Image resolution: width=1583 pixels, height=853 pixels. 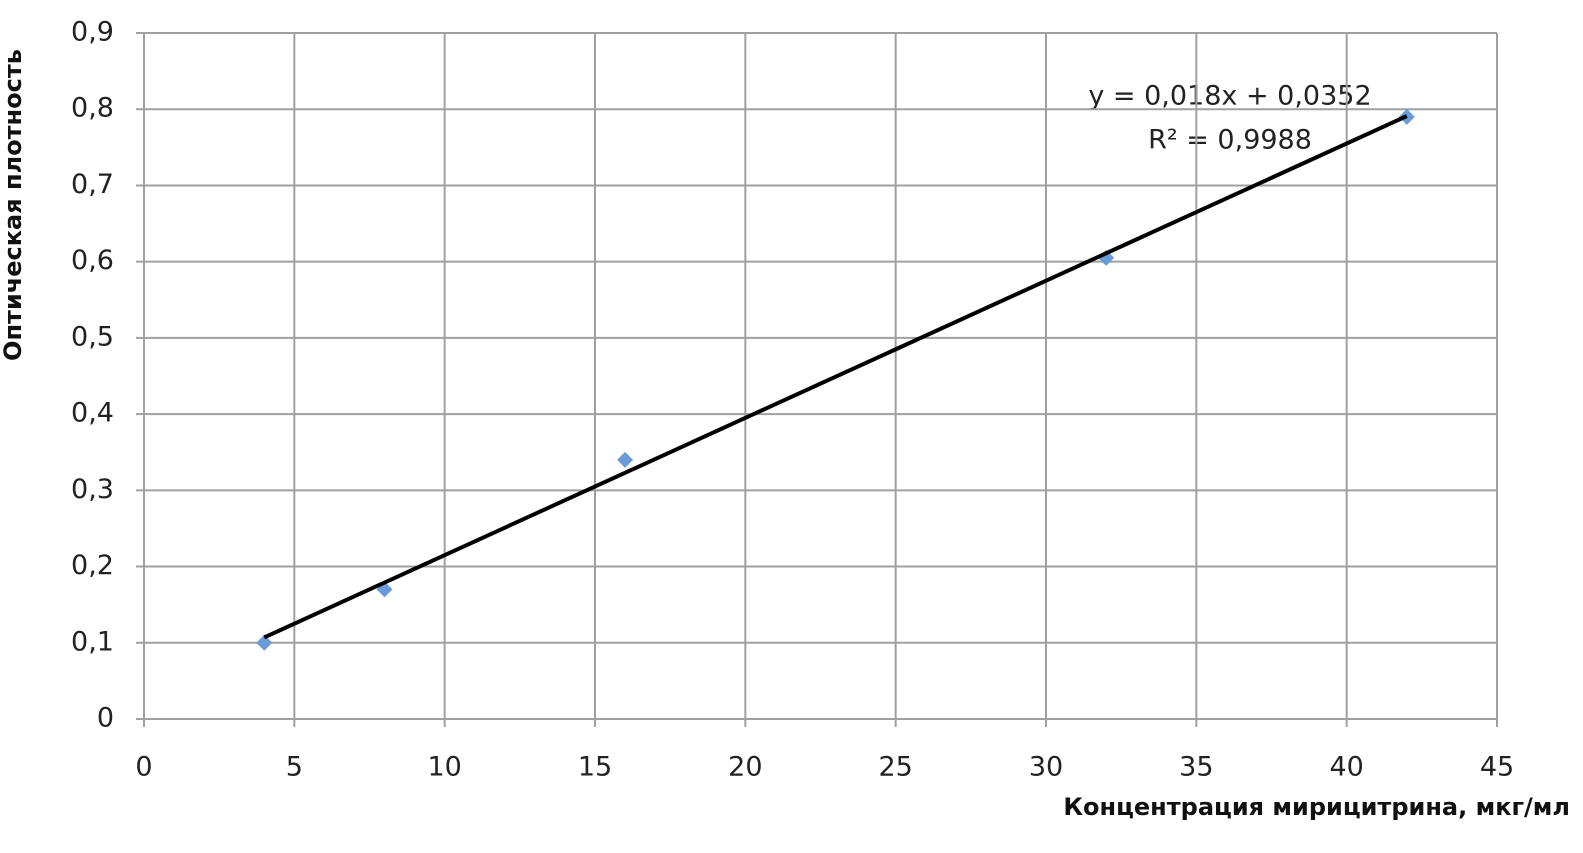 I want to click on y-tick-label: 0,8, so click(x=92, y=108).